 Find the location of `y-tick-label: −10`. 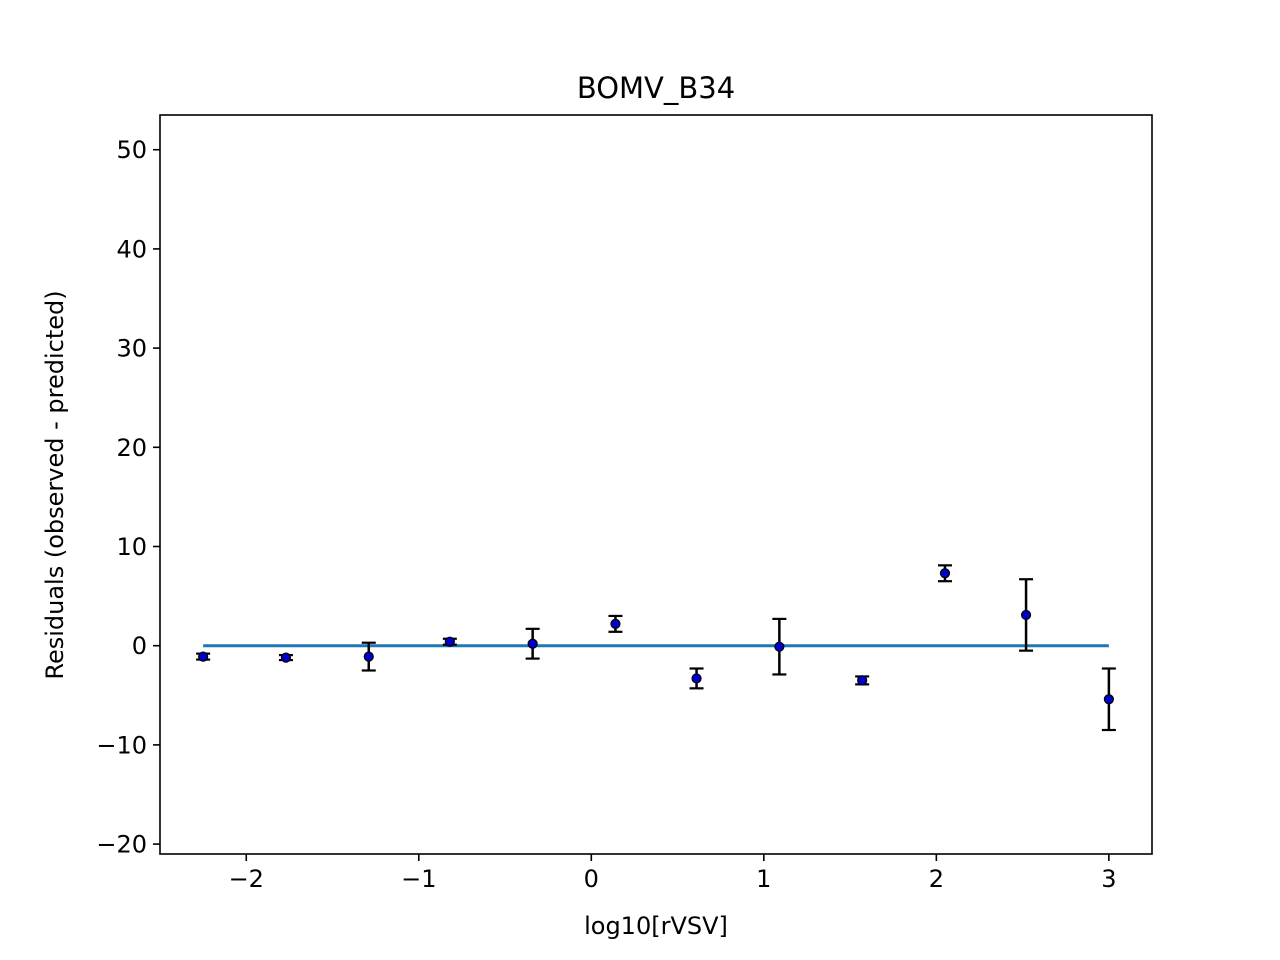

y-tick-label: −10 is located at coordinates (121, 745).